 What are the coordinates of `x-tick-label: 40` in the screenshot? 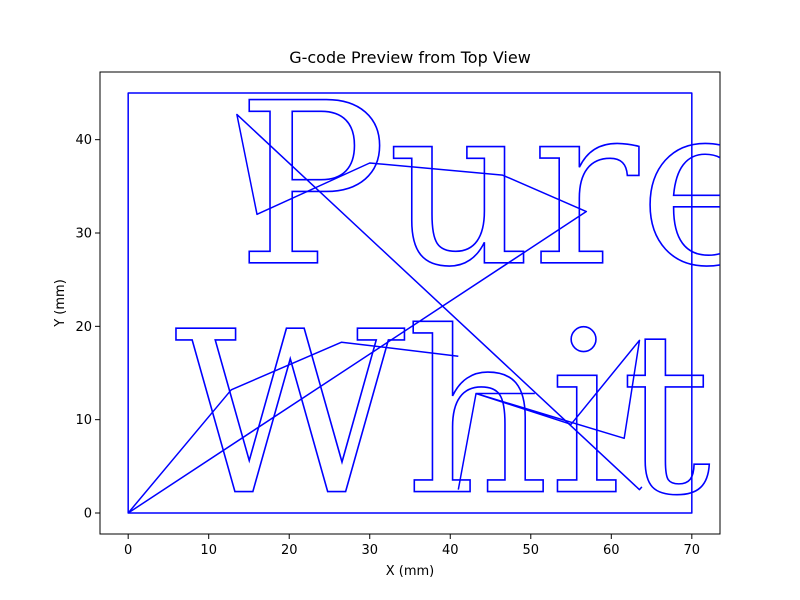 It's located at (450, 550).